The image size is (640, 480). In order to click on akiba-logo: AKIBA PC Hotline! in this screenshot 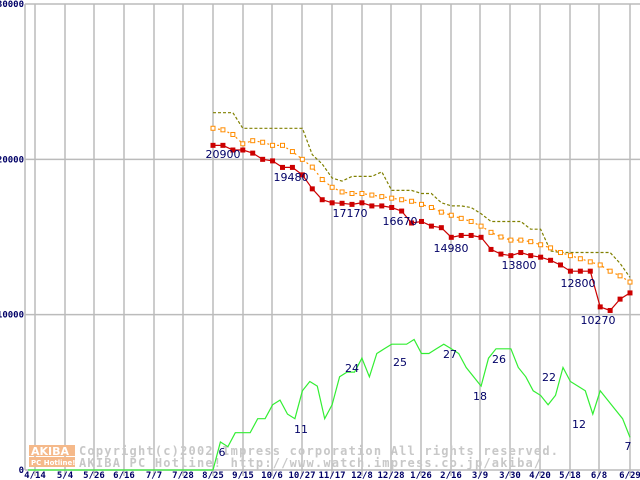, I will do `click(52, 456)`.